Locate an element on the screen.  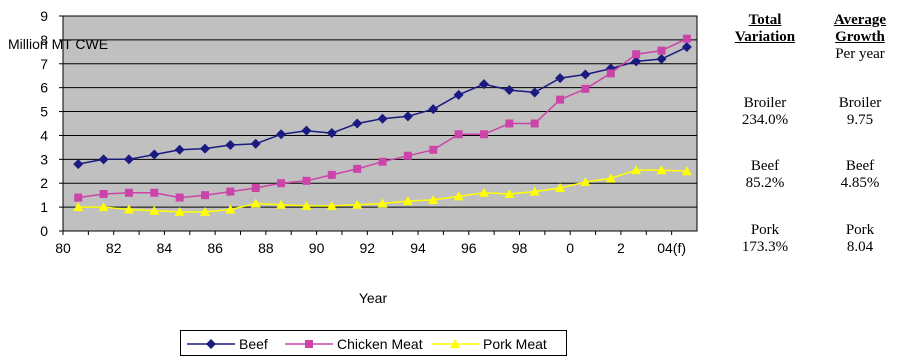
y-tick-label: 8 is located at coordinates (44, 40).